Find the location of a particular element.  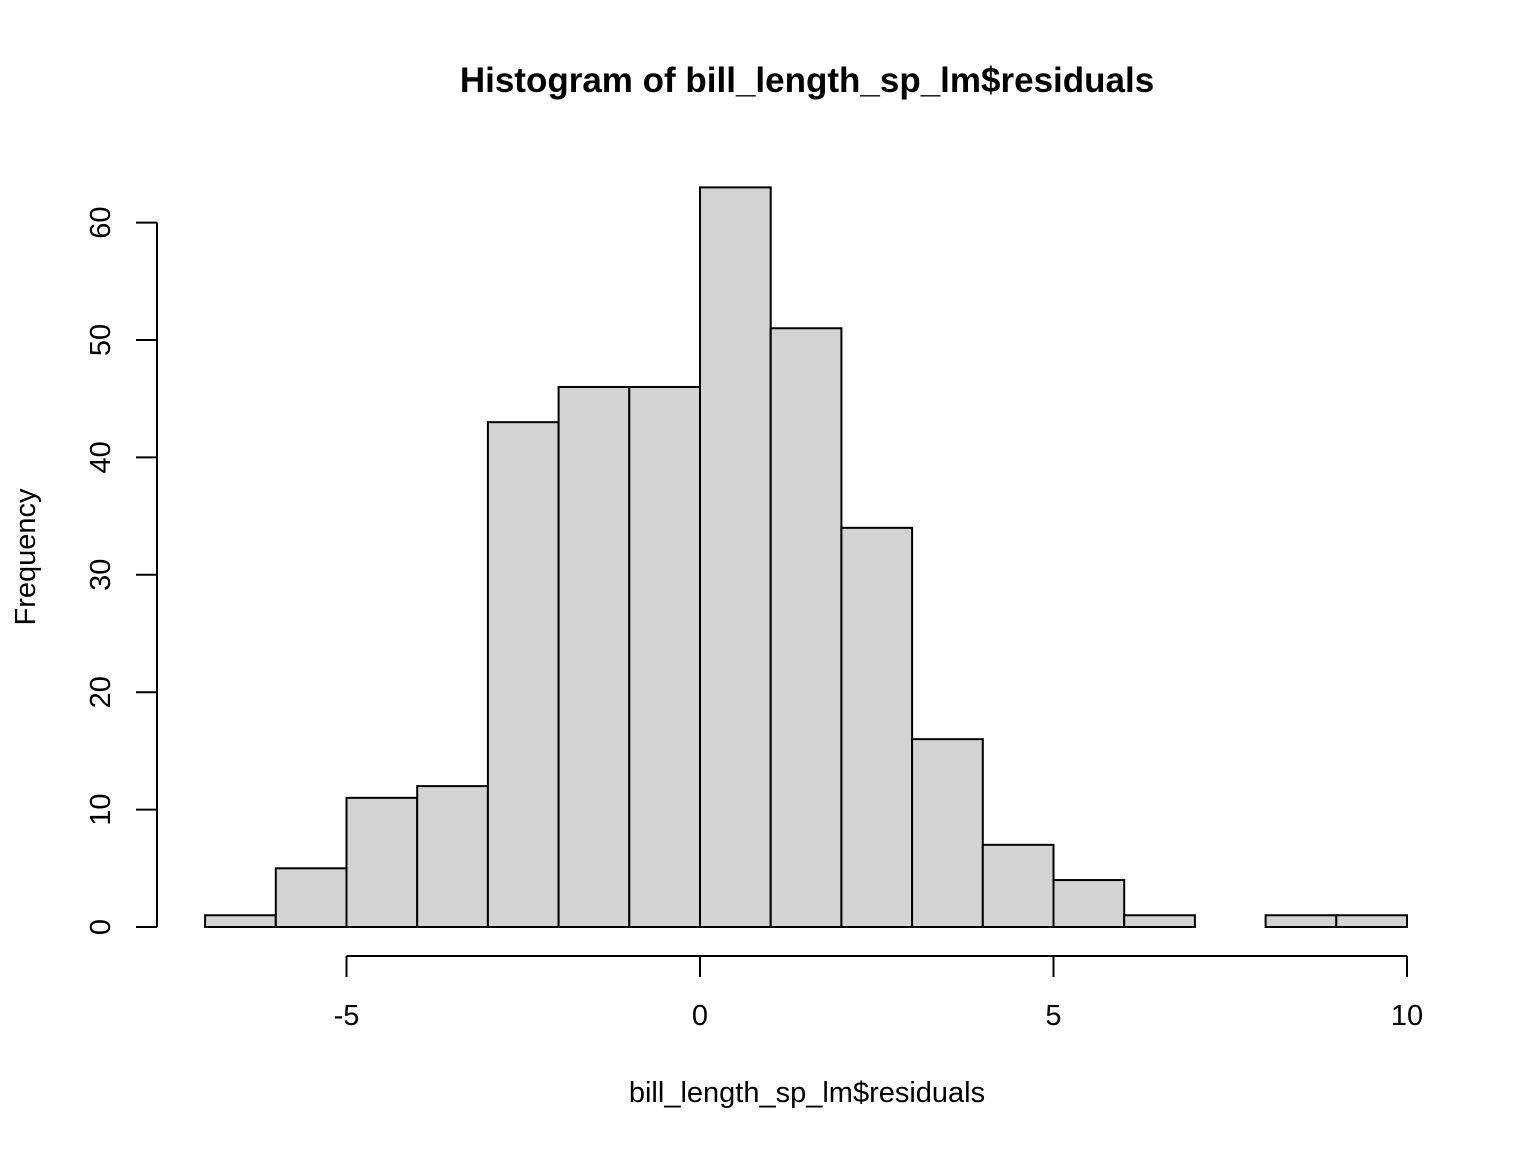

x-tick-label: 10 is located at coordinates (1407, 1016).